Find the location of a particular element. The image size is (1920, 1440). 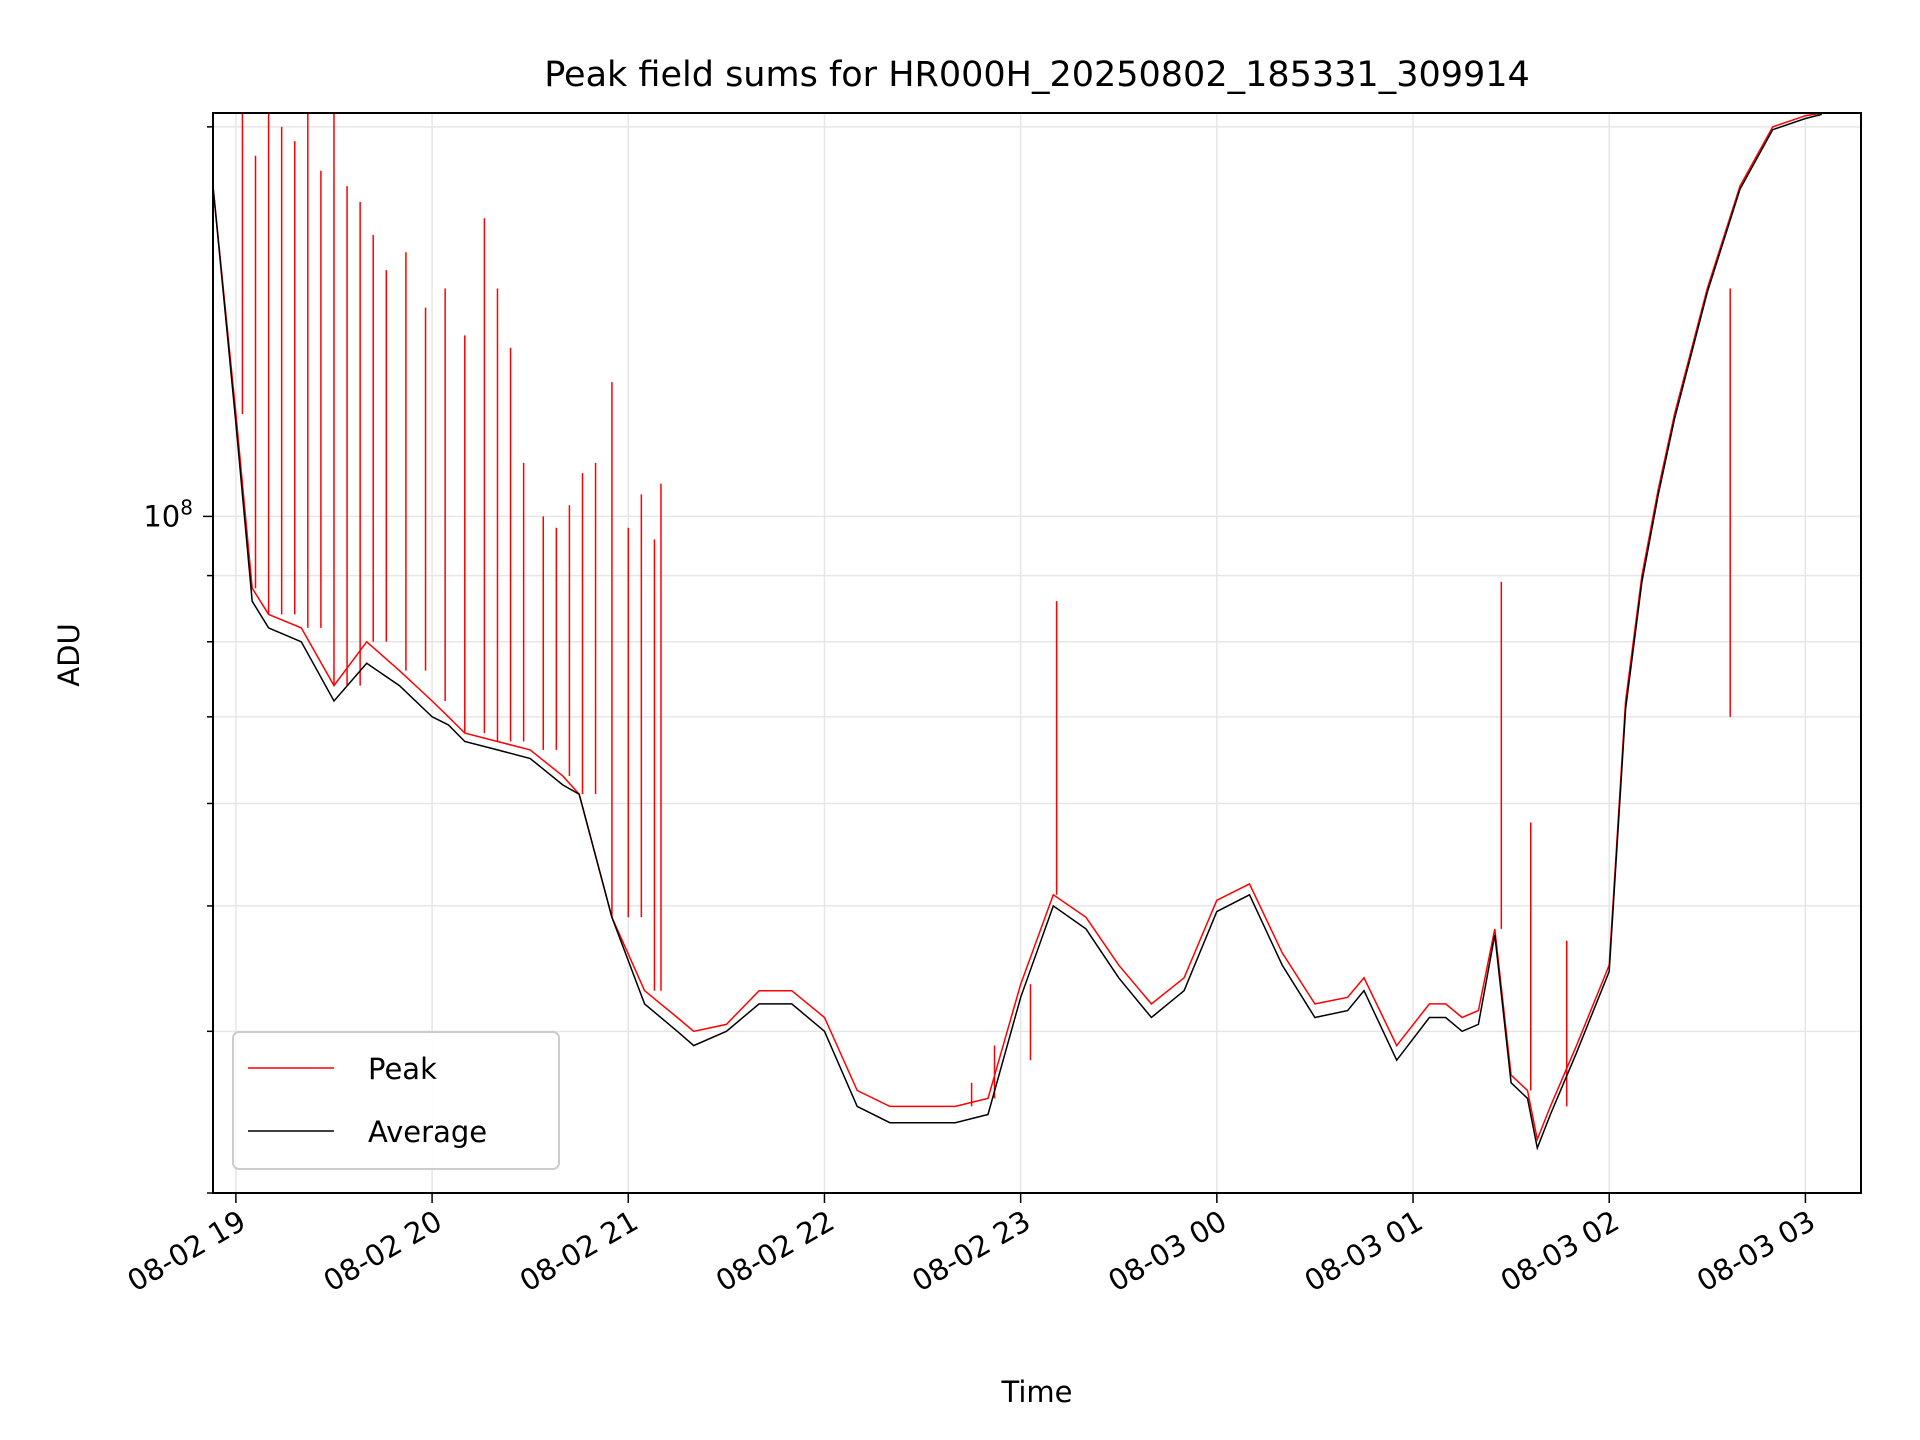

legend: Peak Average is located at coordinates (396, 1100).